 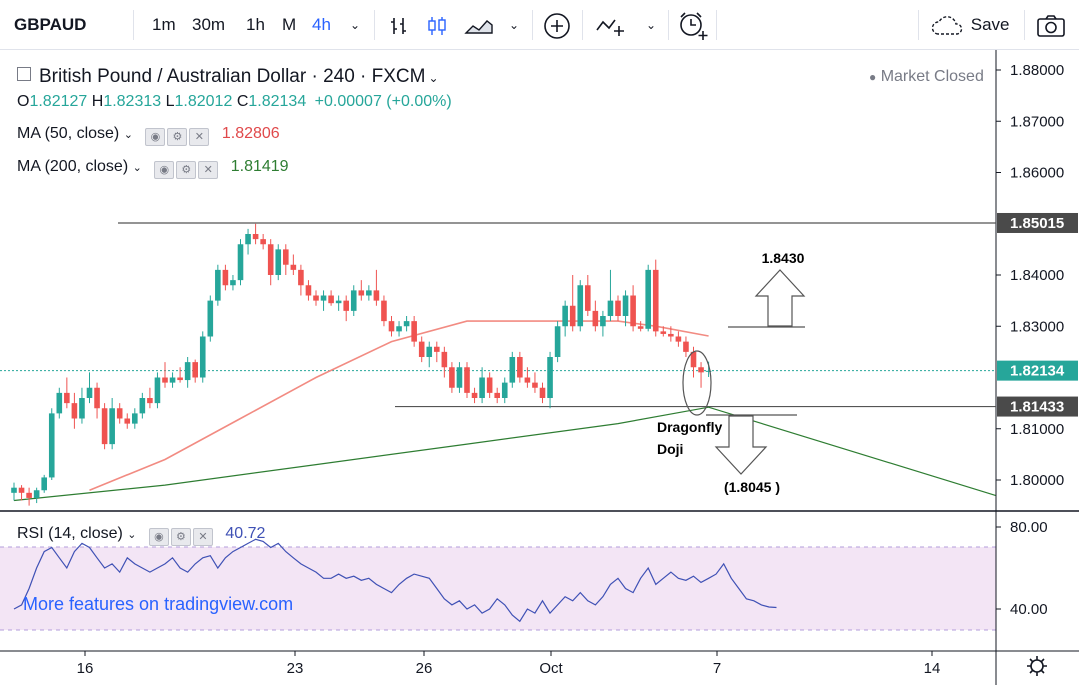 I want to click on ma50-legend: MA (50, close) ⌄ ◉ ⚙ ✕ 1.82806, so click(x=148, y=135).